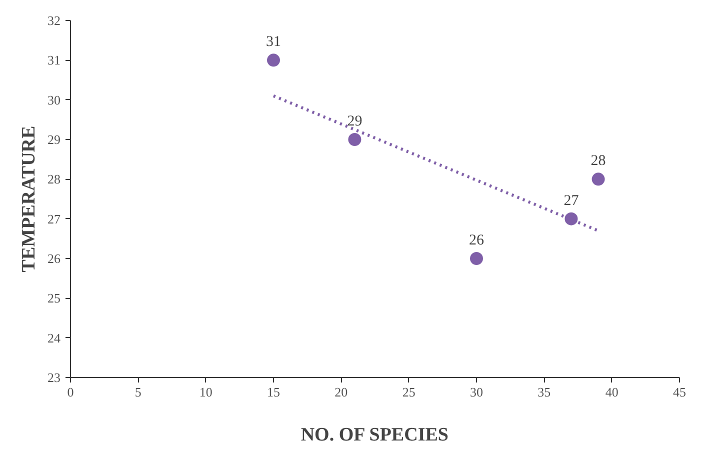 This screenshot has height=456, width=712. Describe the element at coordinates (374, 435) in the screenshot. I see `x-axis-title: NO. OF SPECIES` at that location.